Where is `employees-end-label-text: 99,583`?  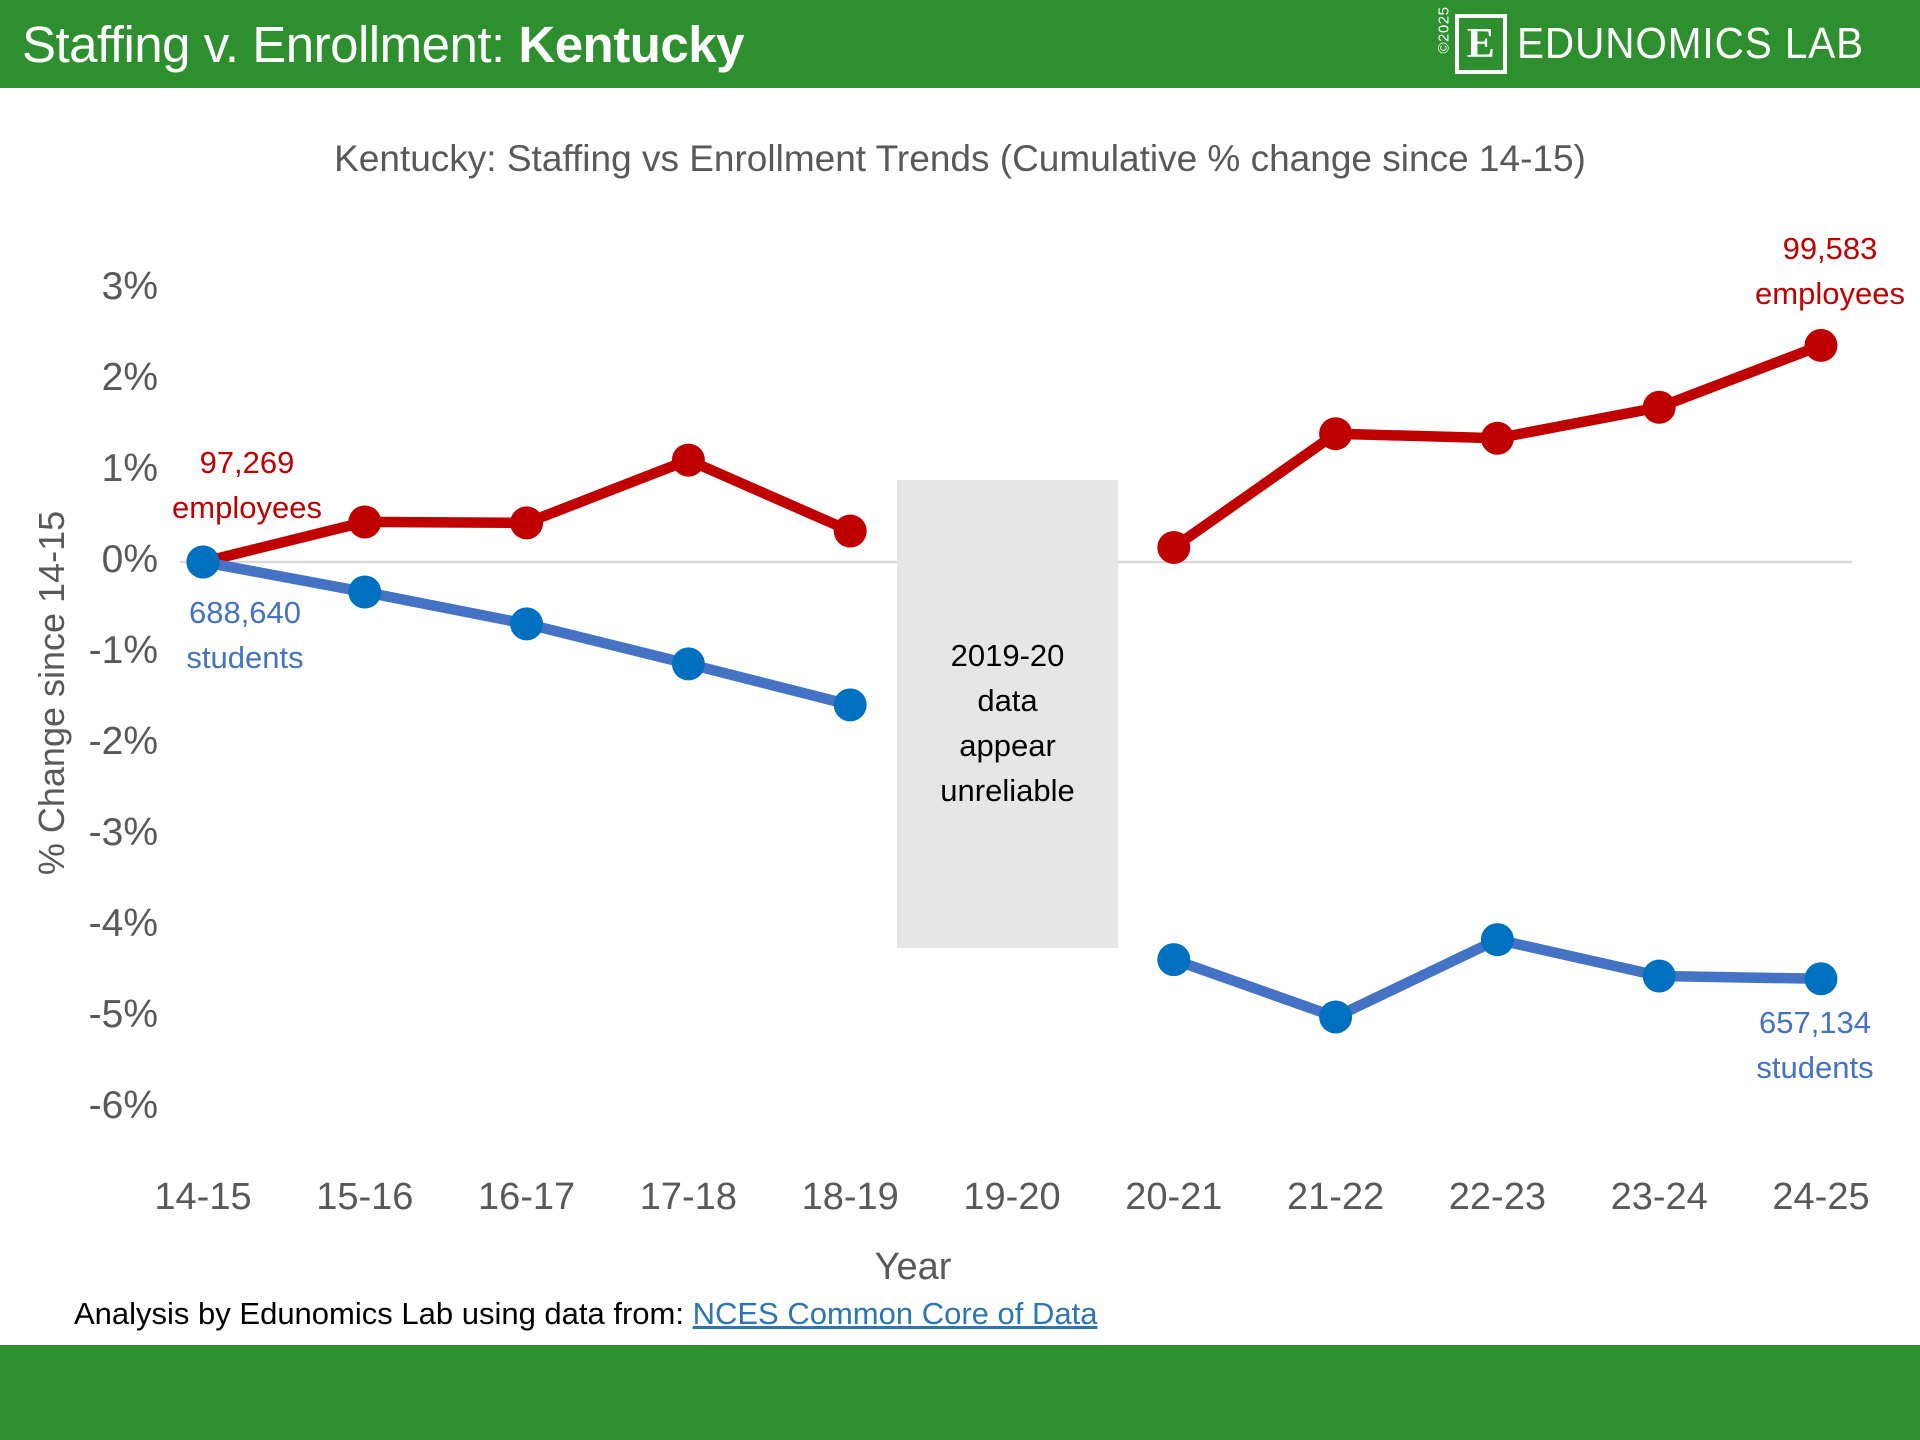 employees-end-label-text: 99,583 is located at coordinates (1830, 248).